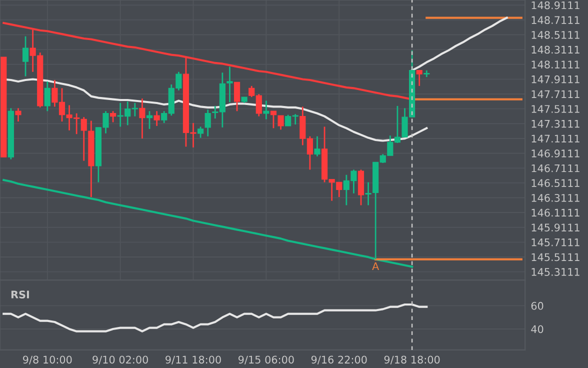 The width and height of the screenshot is (588, 368). I want to click on x-tick-label: 9/11 18:00, so click(193, 360).